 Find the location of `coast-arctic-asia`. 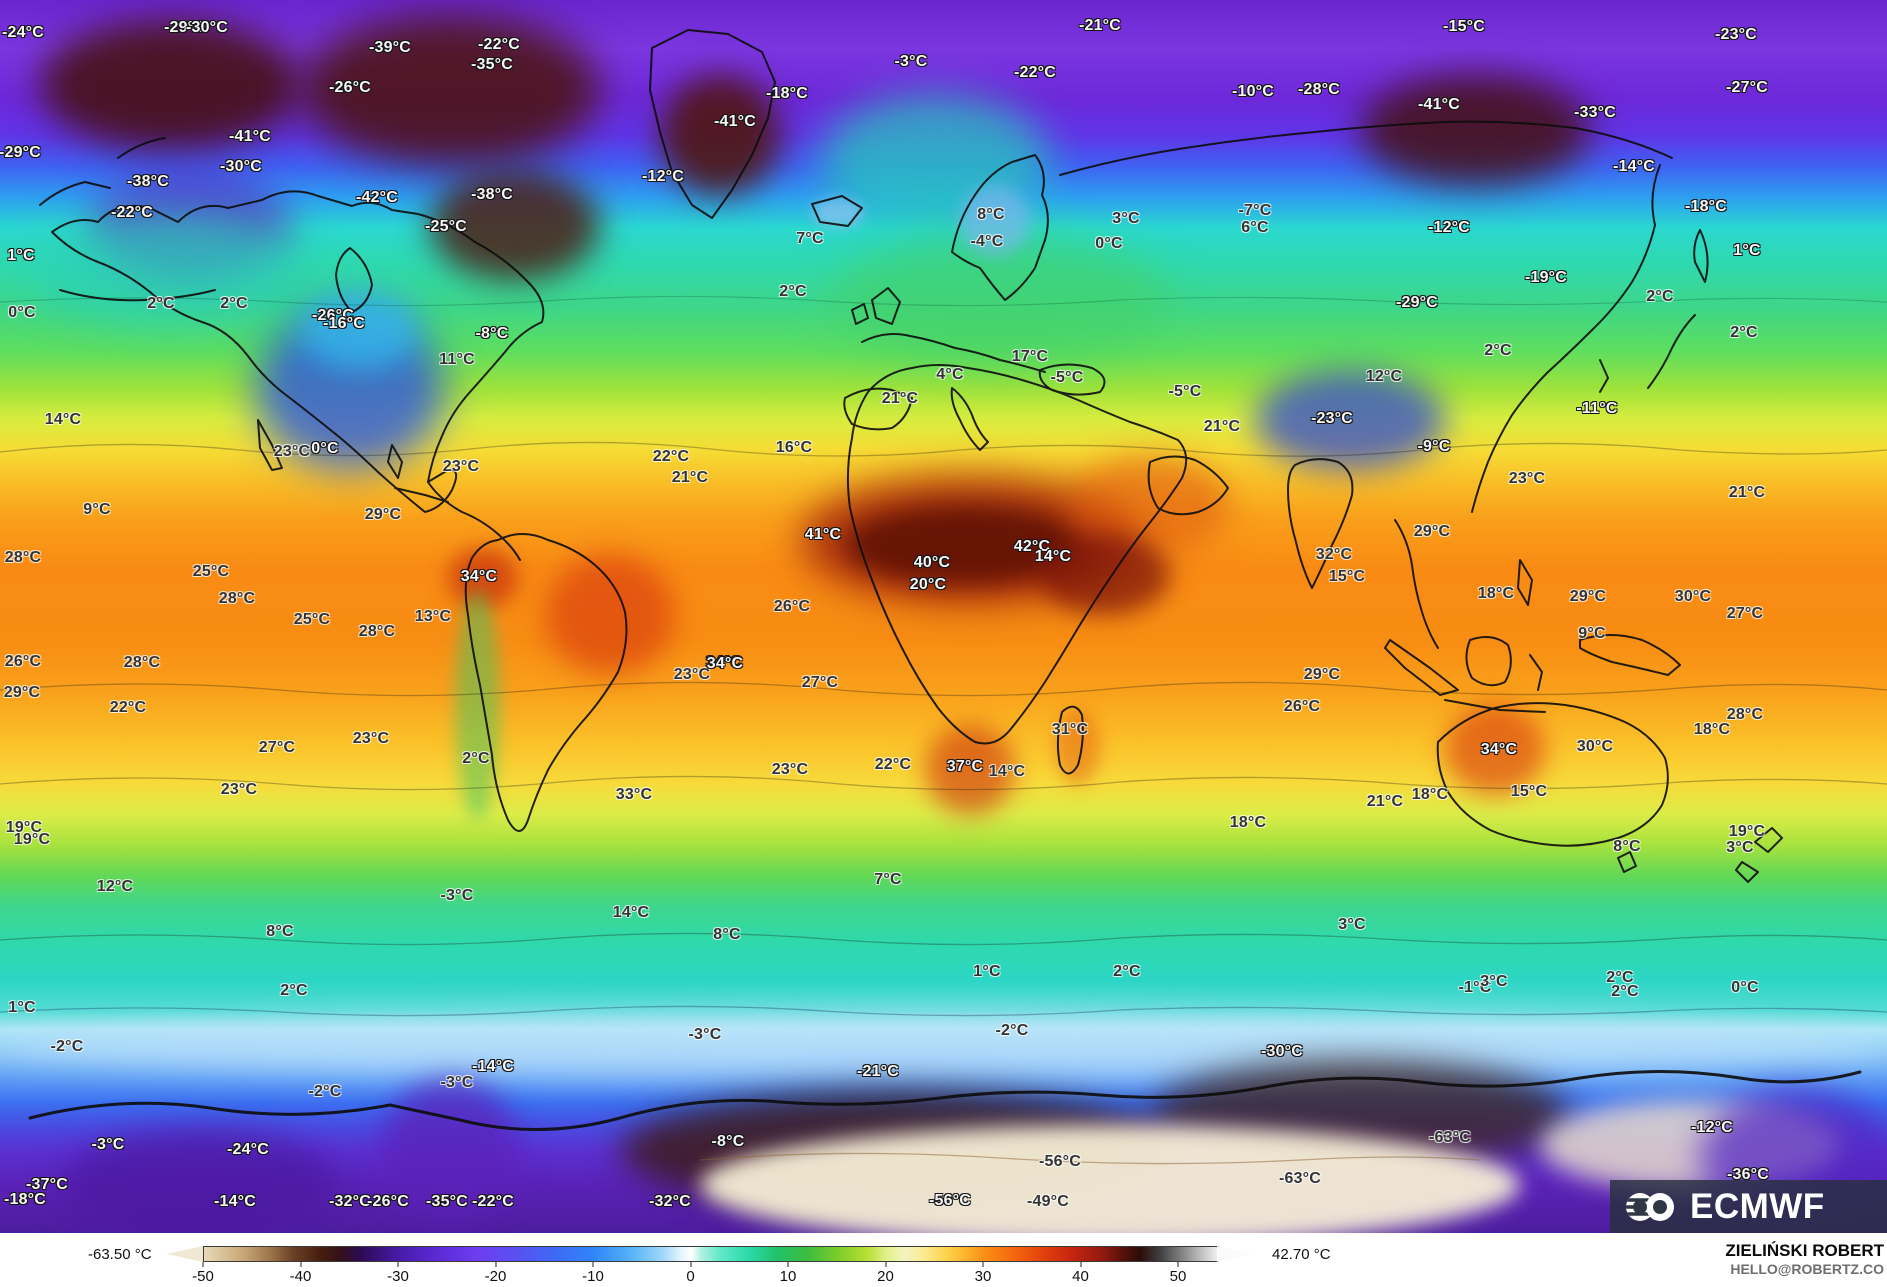

coast-arctic-asia is located at coordinates (1366, 148).